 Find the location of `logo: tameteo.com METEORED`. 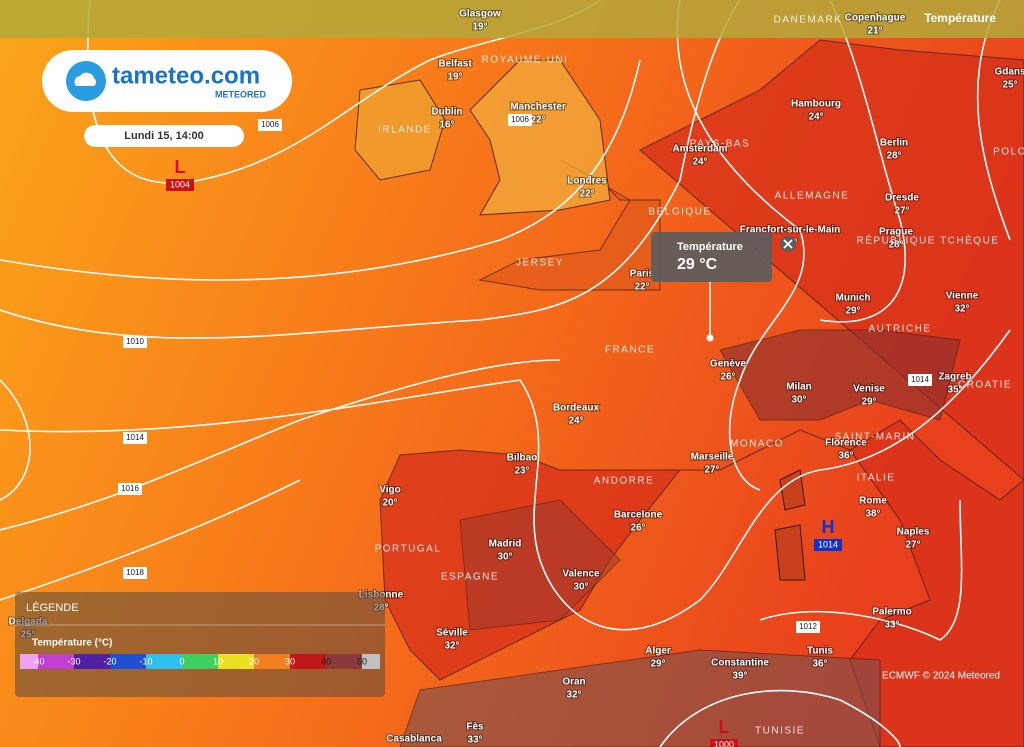

logo: tameteo.com METEORED is located at coordinates (167, 81).